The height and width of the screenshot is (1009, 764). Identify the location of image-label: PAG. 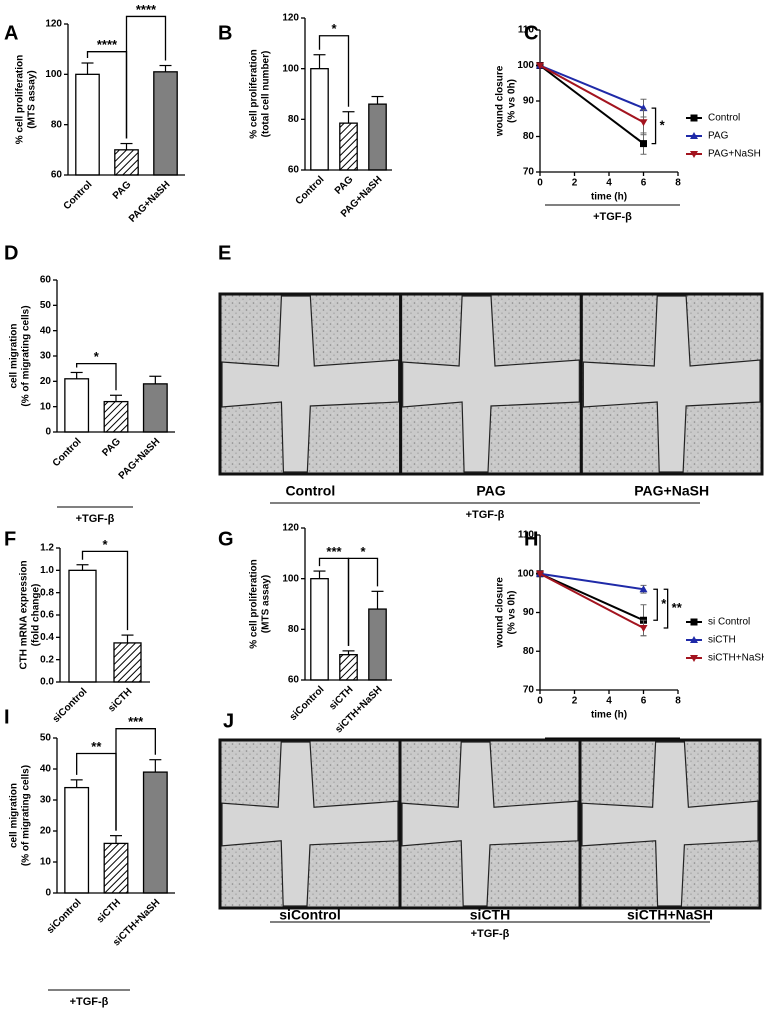
(490, 491).